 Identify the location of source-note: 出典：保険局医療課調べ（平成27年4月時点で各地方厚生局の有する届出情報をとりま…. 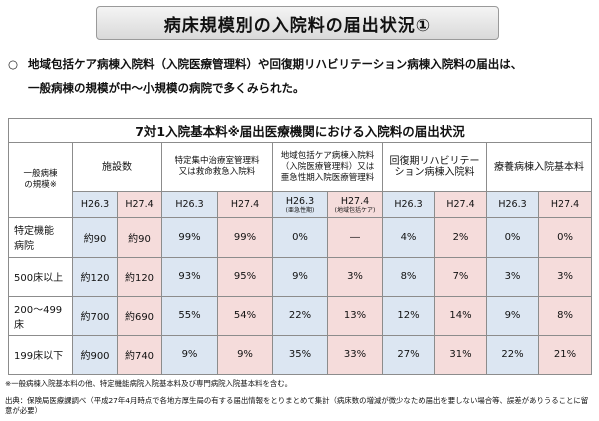
(297, 405).